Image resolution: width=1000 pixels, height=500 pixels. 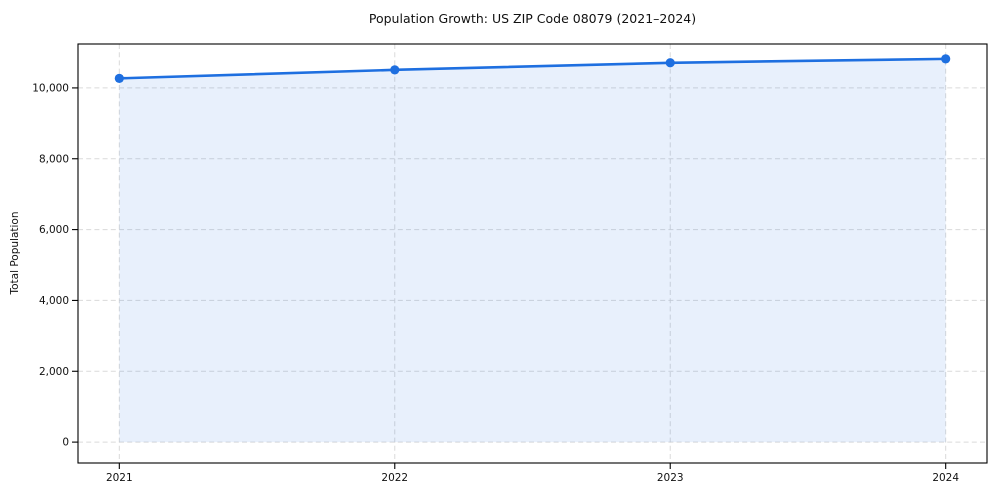 I want to click on x-tick-label: 2021, so click(x=119, y=478).